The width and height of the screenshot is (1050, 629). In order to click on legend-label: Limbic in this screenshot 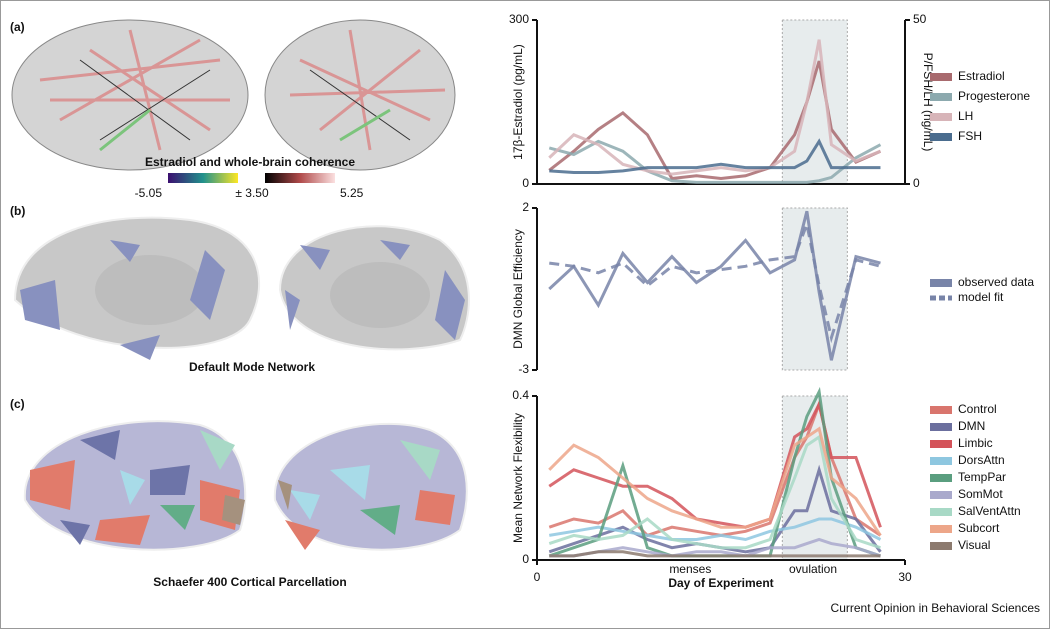, I will do `click(975, 443)`.